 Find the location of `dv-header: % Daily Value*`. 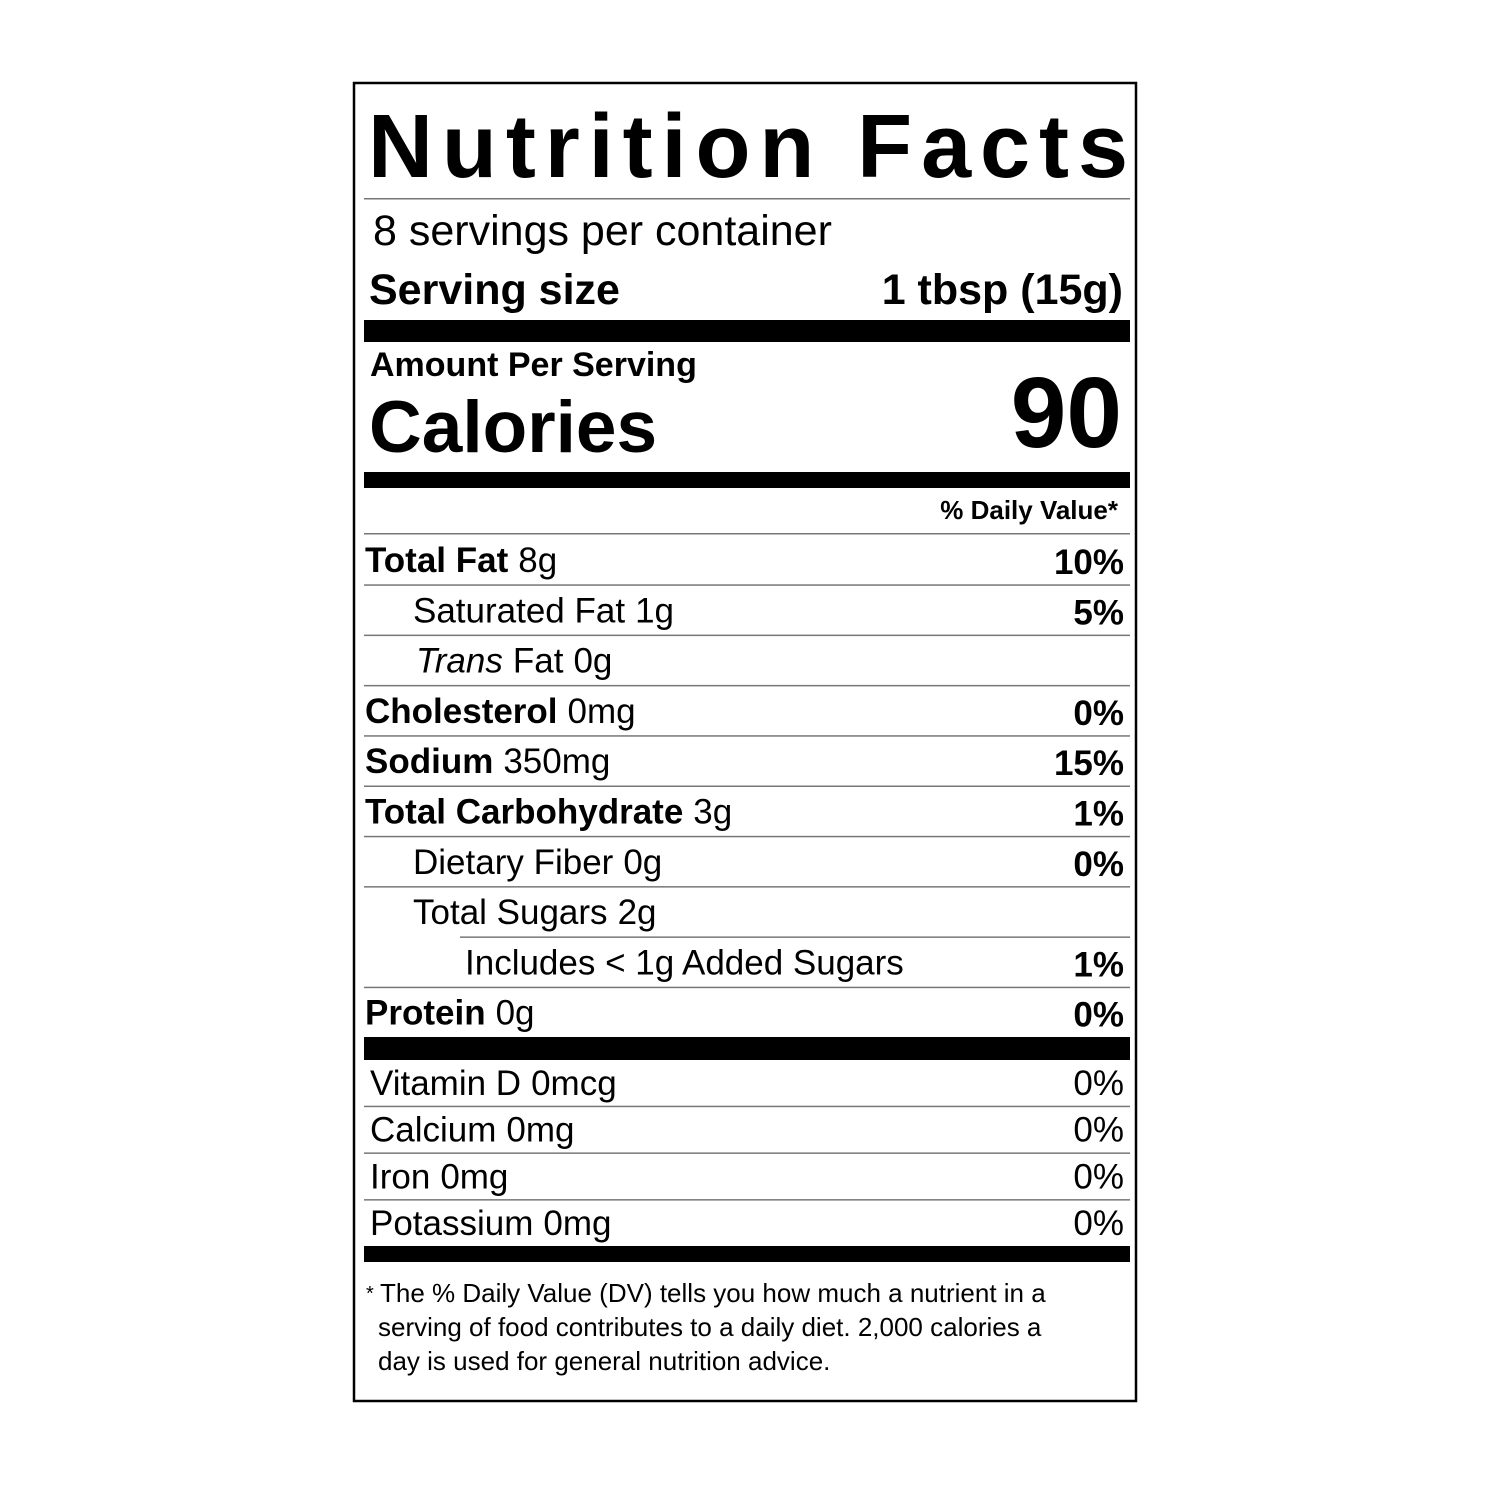

dv-header: % Daily Value* is located at coordinates (1029, 510).